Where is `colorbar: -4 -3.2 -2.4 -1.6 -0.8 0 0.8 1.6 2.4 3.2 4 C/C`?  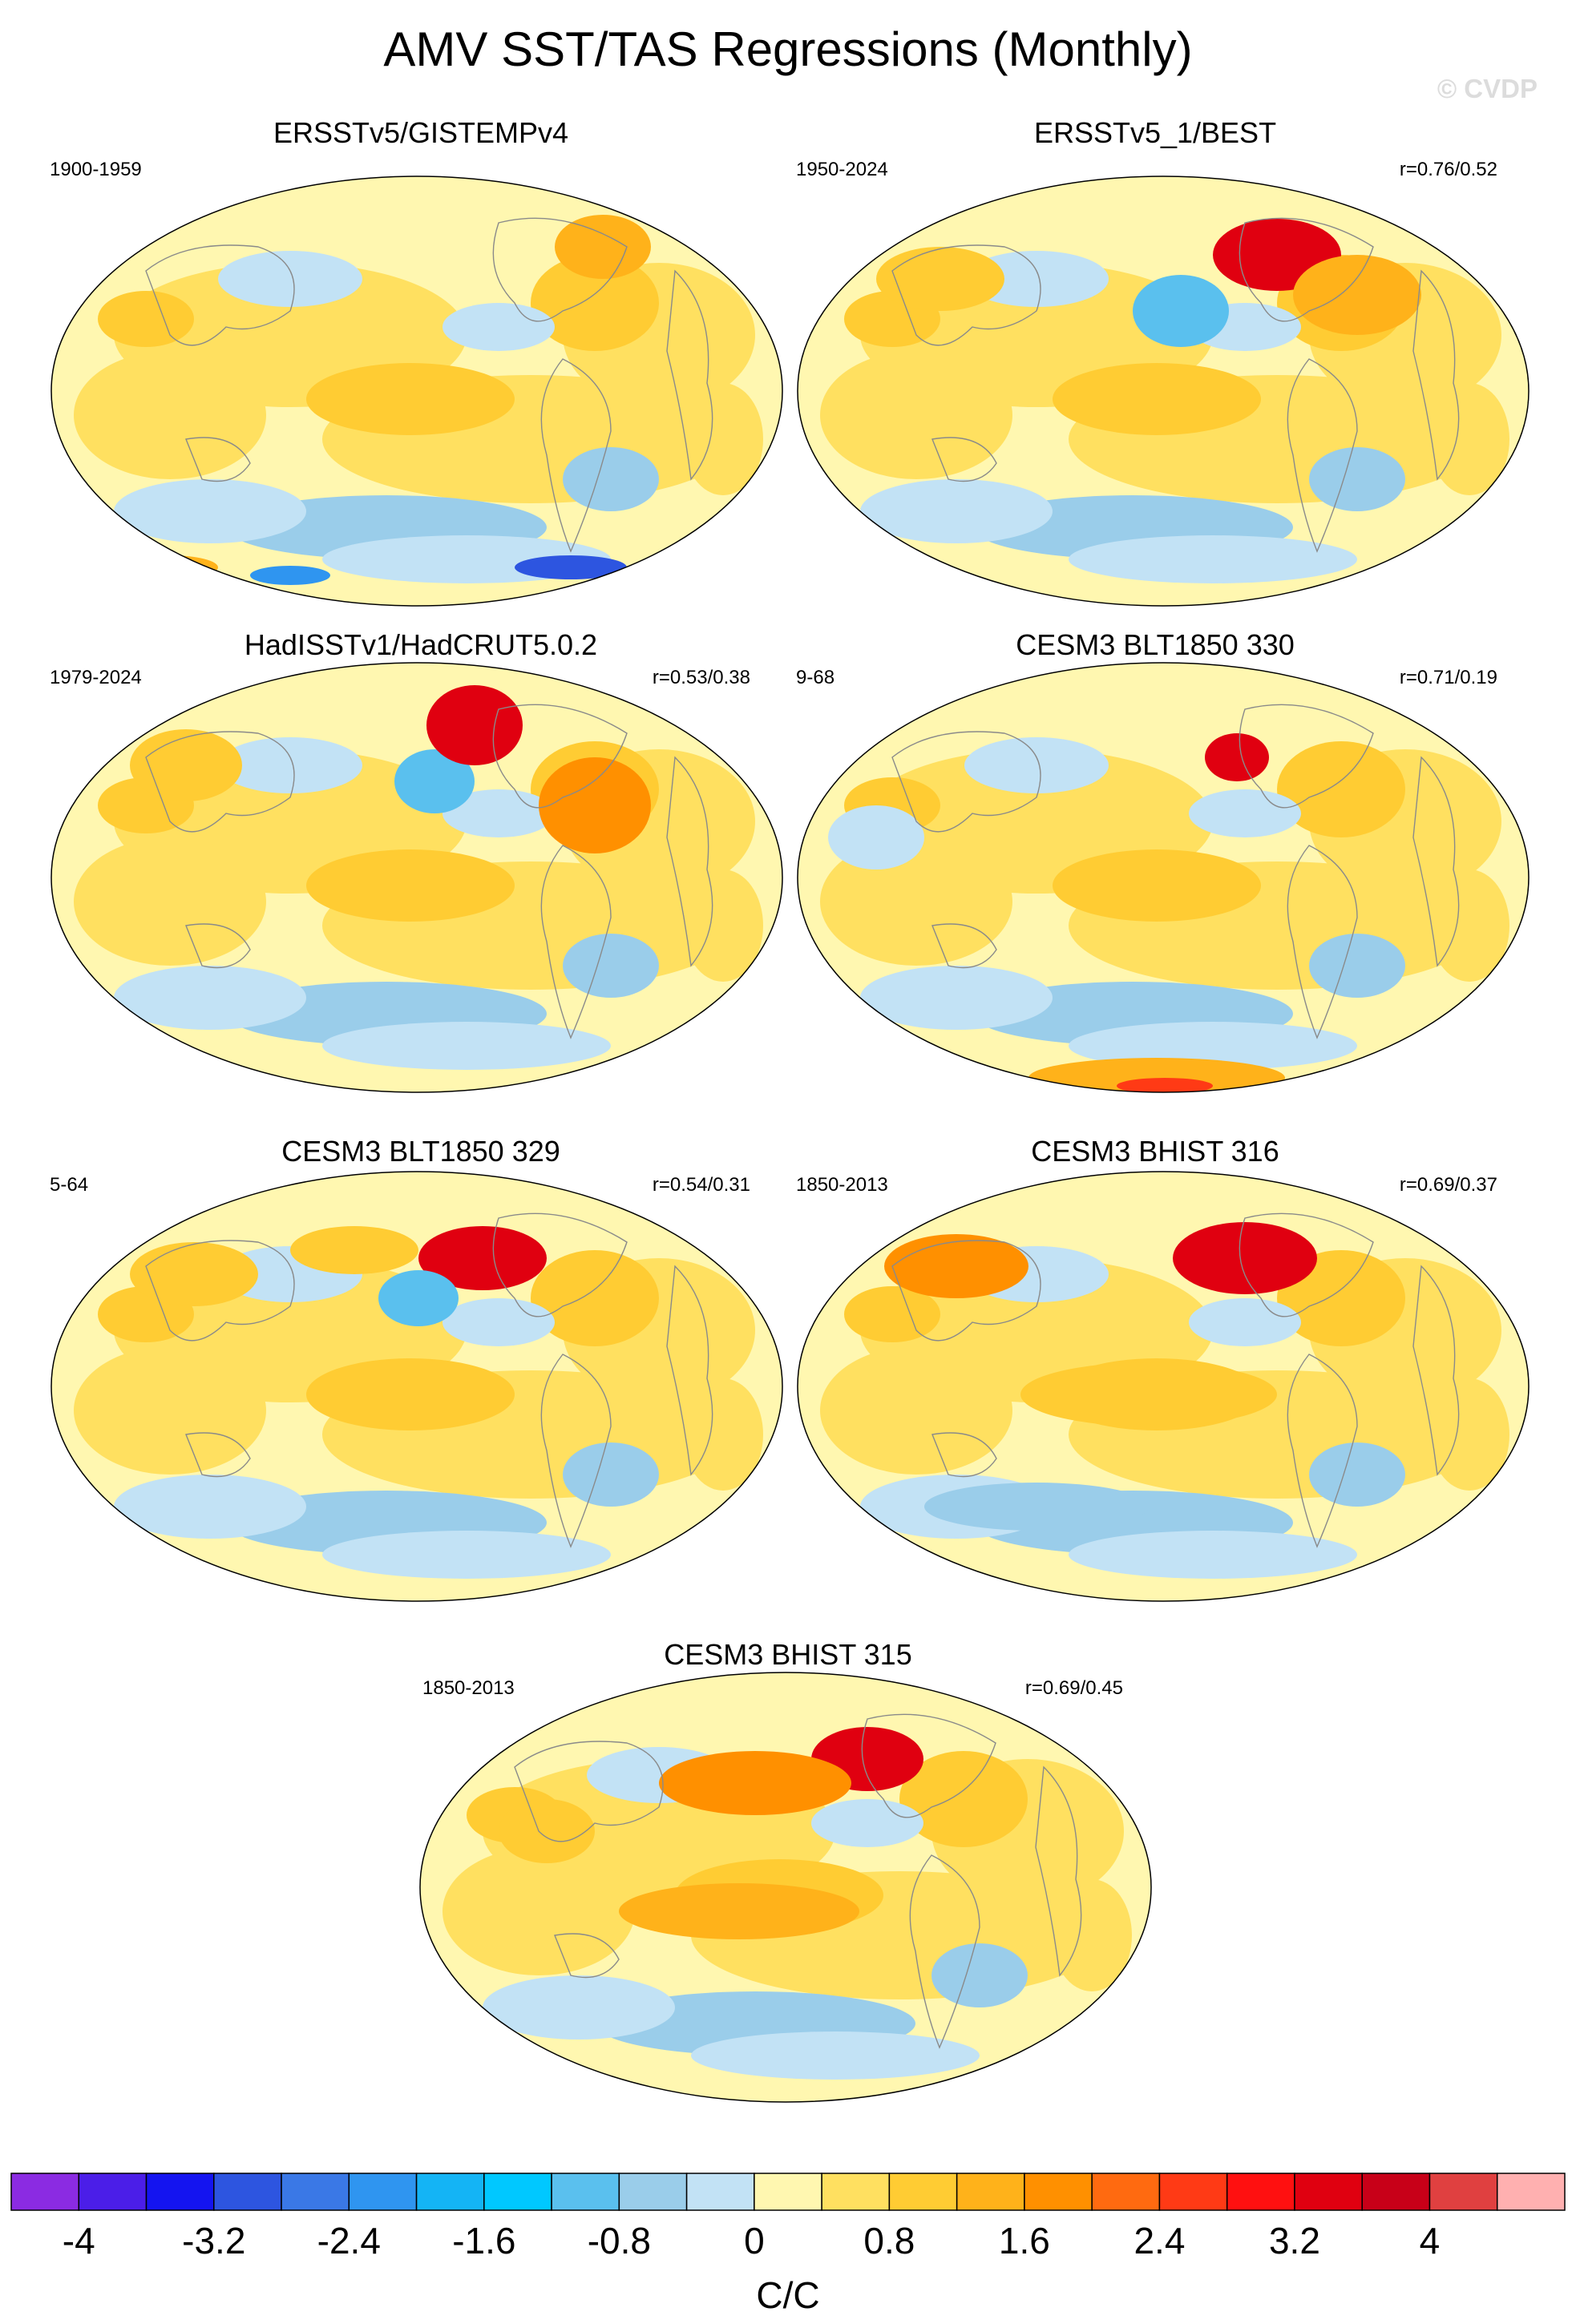
colorbar: -4 -3.2 -2.4 -1.6 -0.8 0 0.8 1.6 2.4 3.2 4 C/C is located at coordinates (788, 2244).